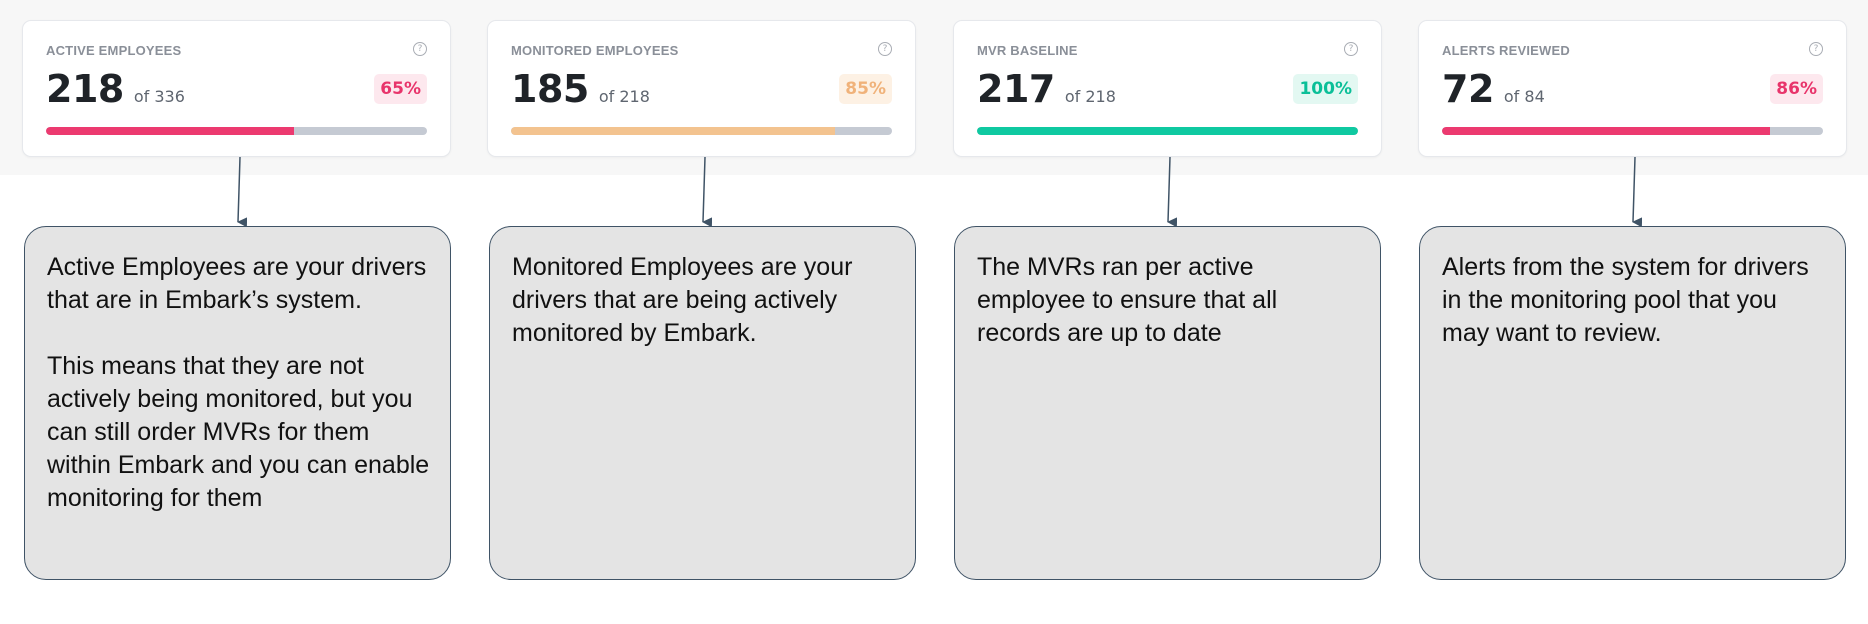  Describe the element at coordinates (550, 89) in the screenshot. I see `metric-value: 185` at that location.